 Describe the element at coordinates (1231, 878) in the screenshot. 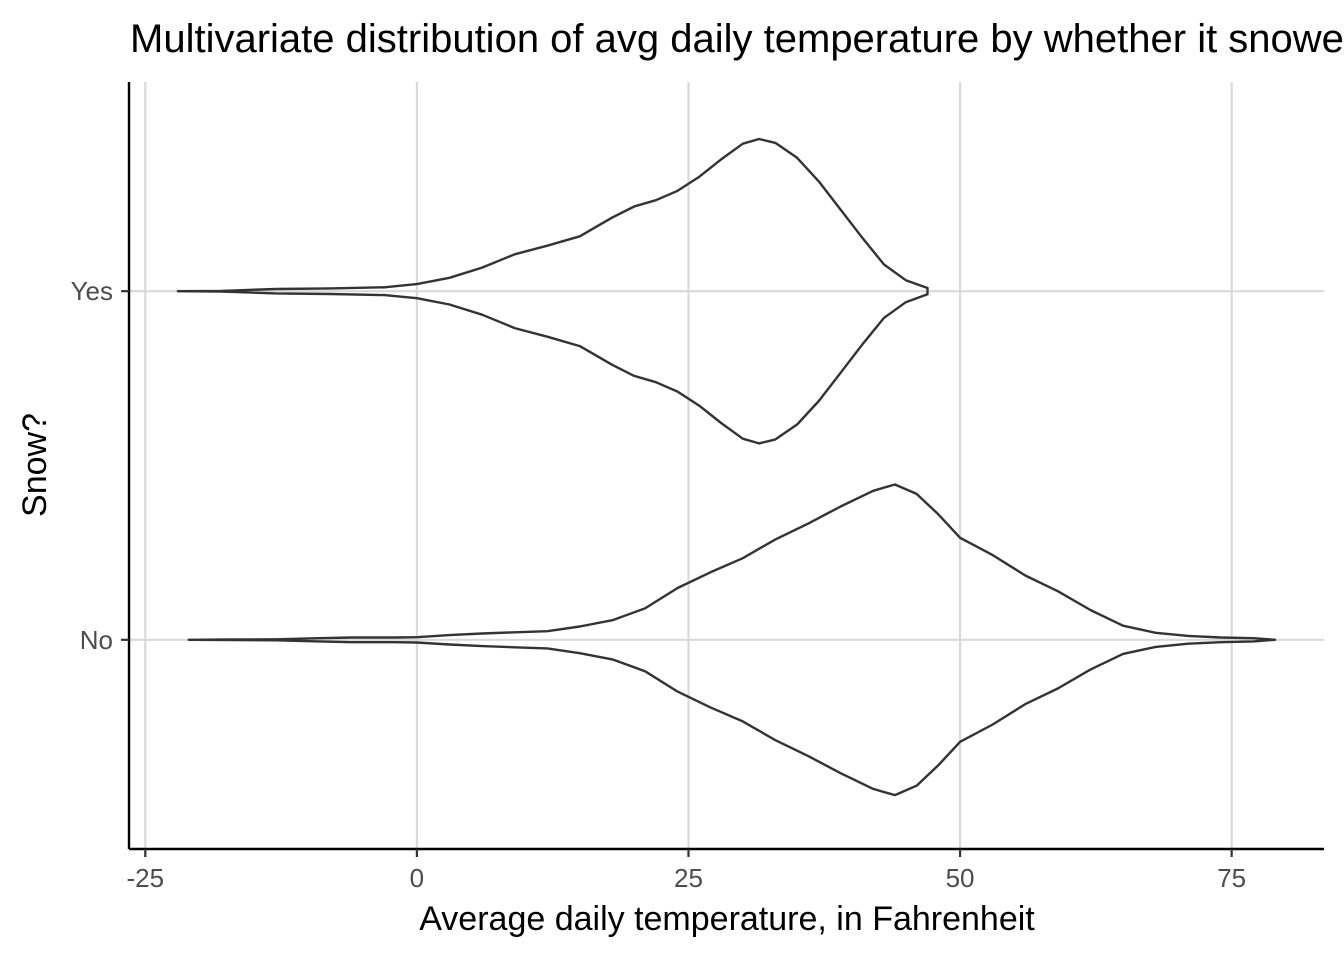

I see `x-tick-label-4: 75` at that location.